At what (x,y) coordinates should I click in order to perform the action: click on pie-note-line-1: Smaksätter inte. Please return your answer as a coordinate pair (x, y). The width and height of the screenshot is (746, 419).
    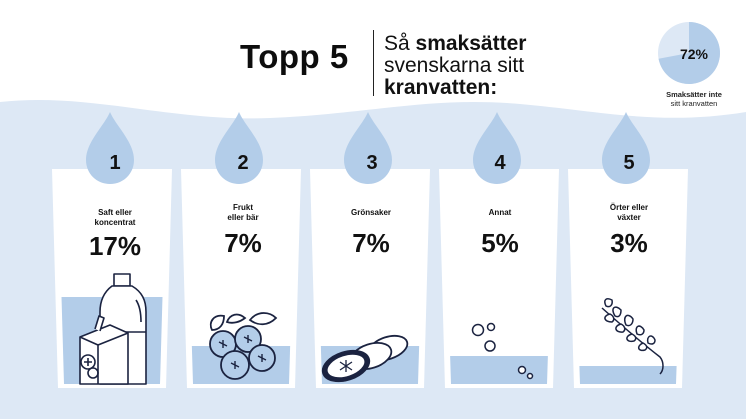
    Looking at the image, I should click on (694, 94).